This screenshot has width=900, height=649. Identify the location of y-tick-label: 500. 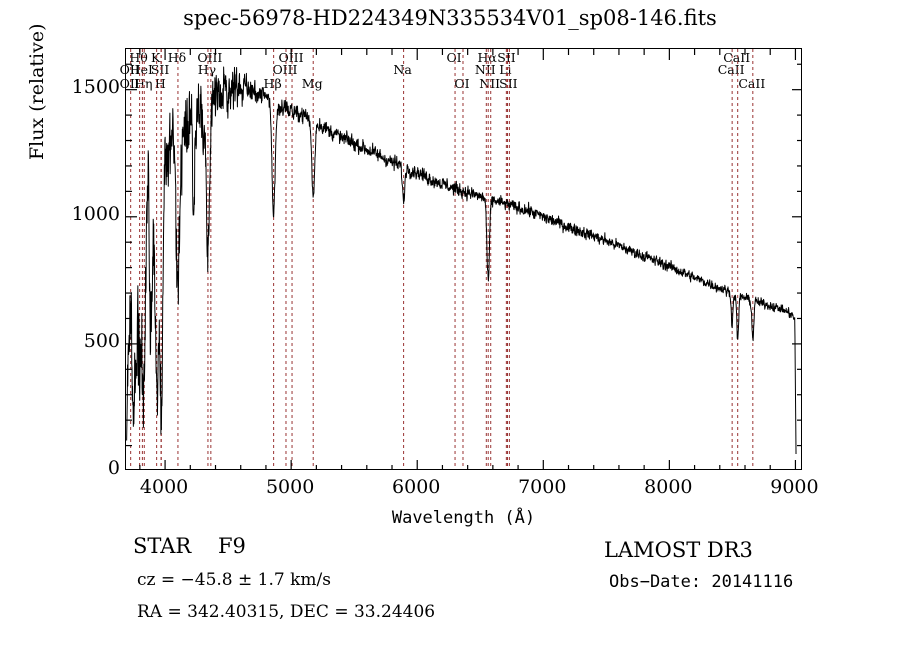
(101, 340).